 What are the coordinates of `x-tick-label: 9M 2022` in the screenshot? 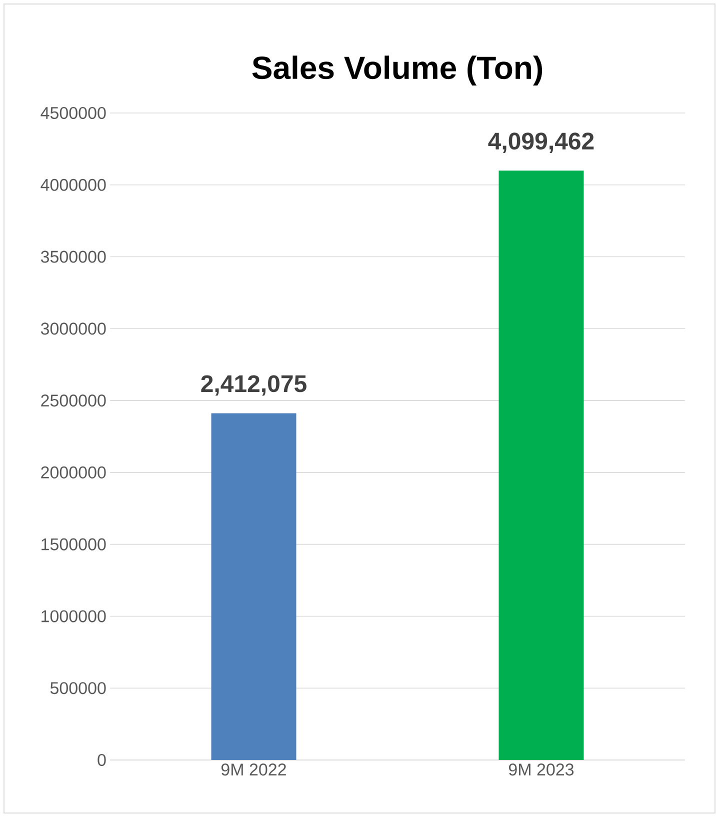 It's located at (253, 770).